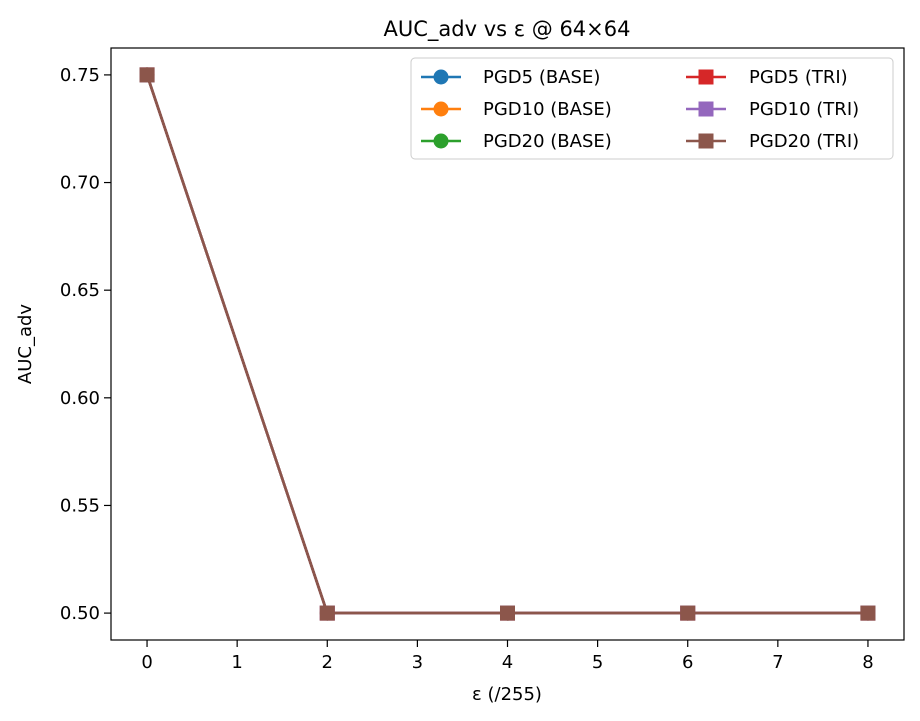 The height and width of the screenshot is (721, 920). Describe the element at coordinates (80, 398) in the screenshot. I see `y-tick-label: 0.60` at that location.